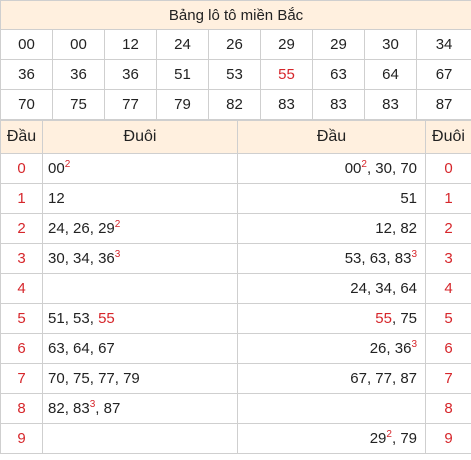  What do you see at coordinates (331, 168) in the screenshot?
I see `dau-values: 002, 30, 70` at bounding box center [331, 168].